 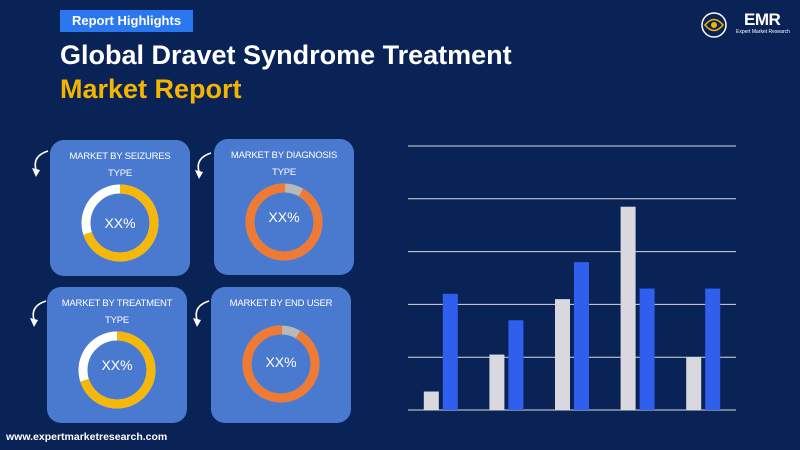 What do you see at coordinates (281, 303) in the screenshot?
I see `card-label: MARKET BY END USER` at bounding box center [281, 303].